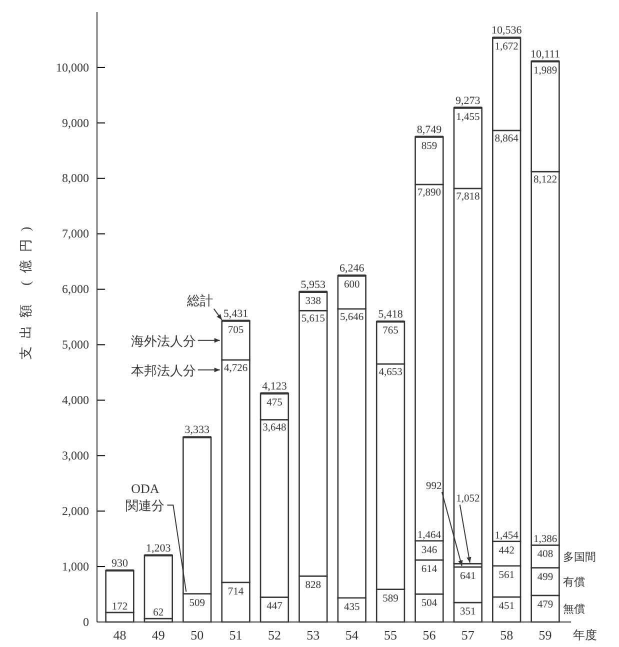 This screenshot has width=619, height=647. What do you see at coordinates (75, 123) in the screenshot?
I see `y-tick-label: 9,000` at bounding box center [75, 123].